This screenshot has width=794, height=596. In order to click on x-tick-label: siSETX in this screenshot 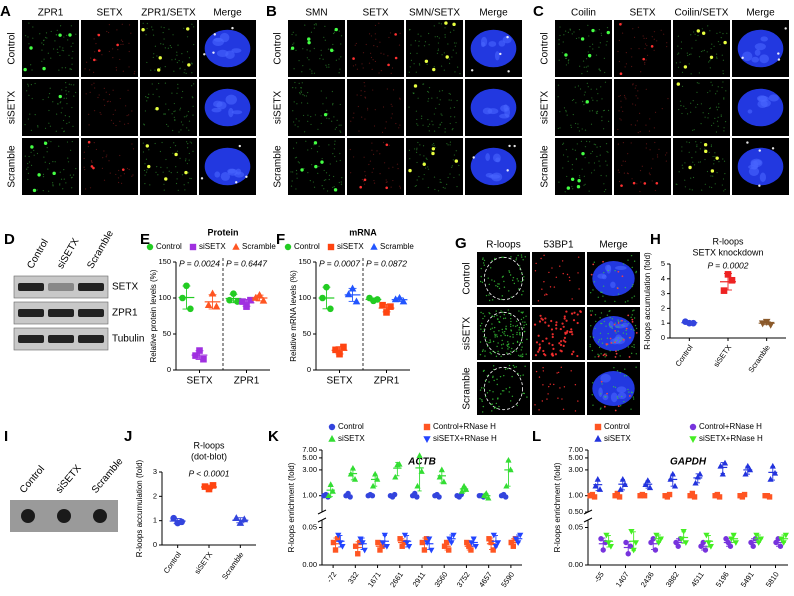, I will do `click(204, 563)`.